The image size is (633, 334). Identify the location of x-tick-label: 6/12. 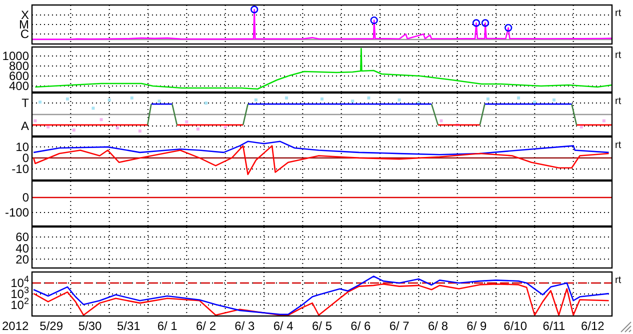
(592, 326).